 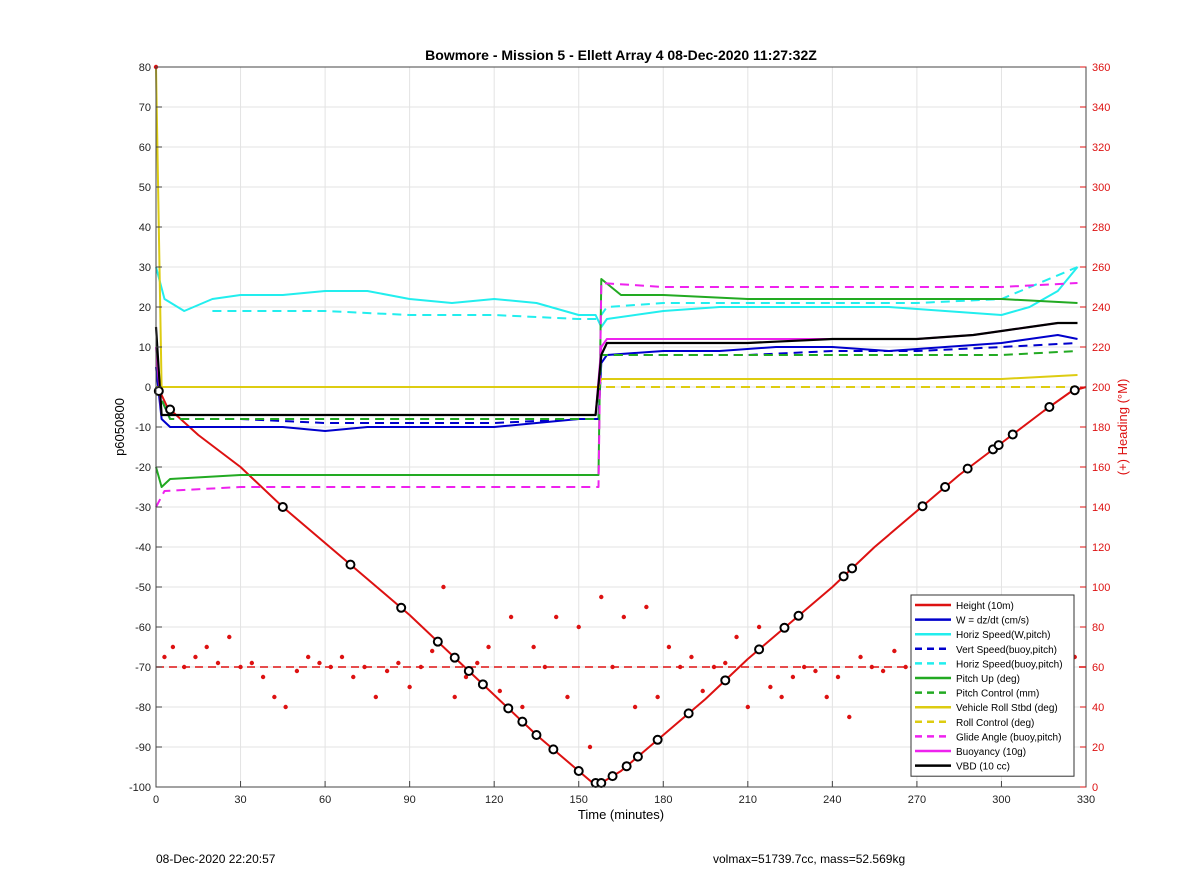 What do you see at coordinates (832, 800) in the screenshot?
I see `x-tick-label: 240` at bounding box center [832, 800].